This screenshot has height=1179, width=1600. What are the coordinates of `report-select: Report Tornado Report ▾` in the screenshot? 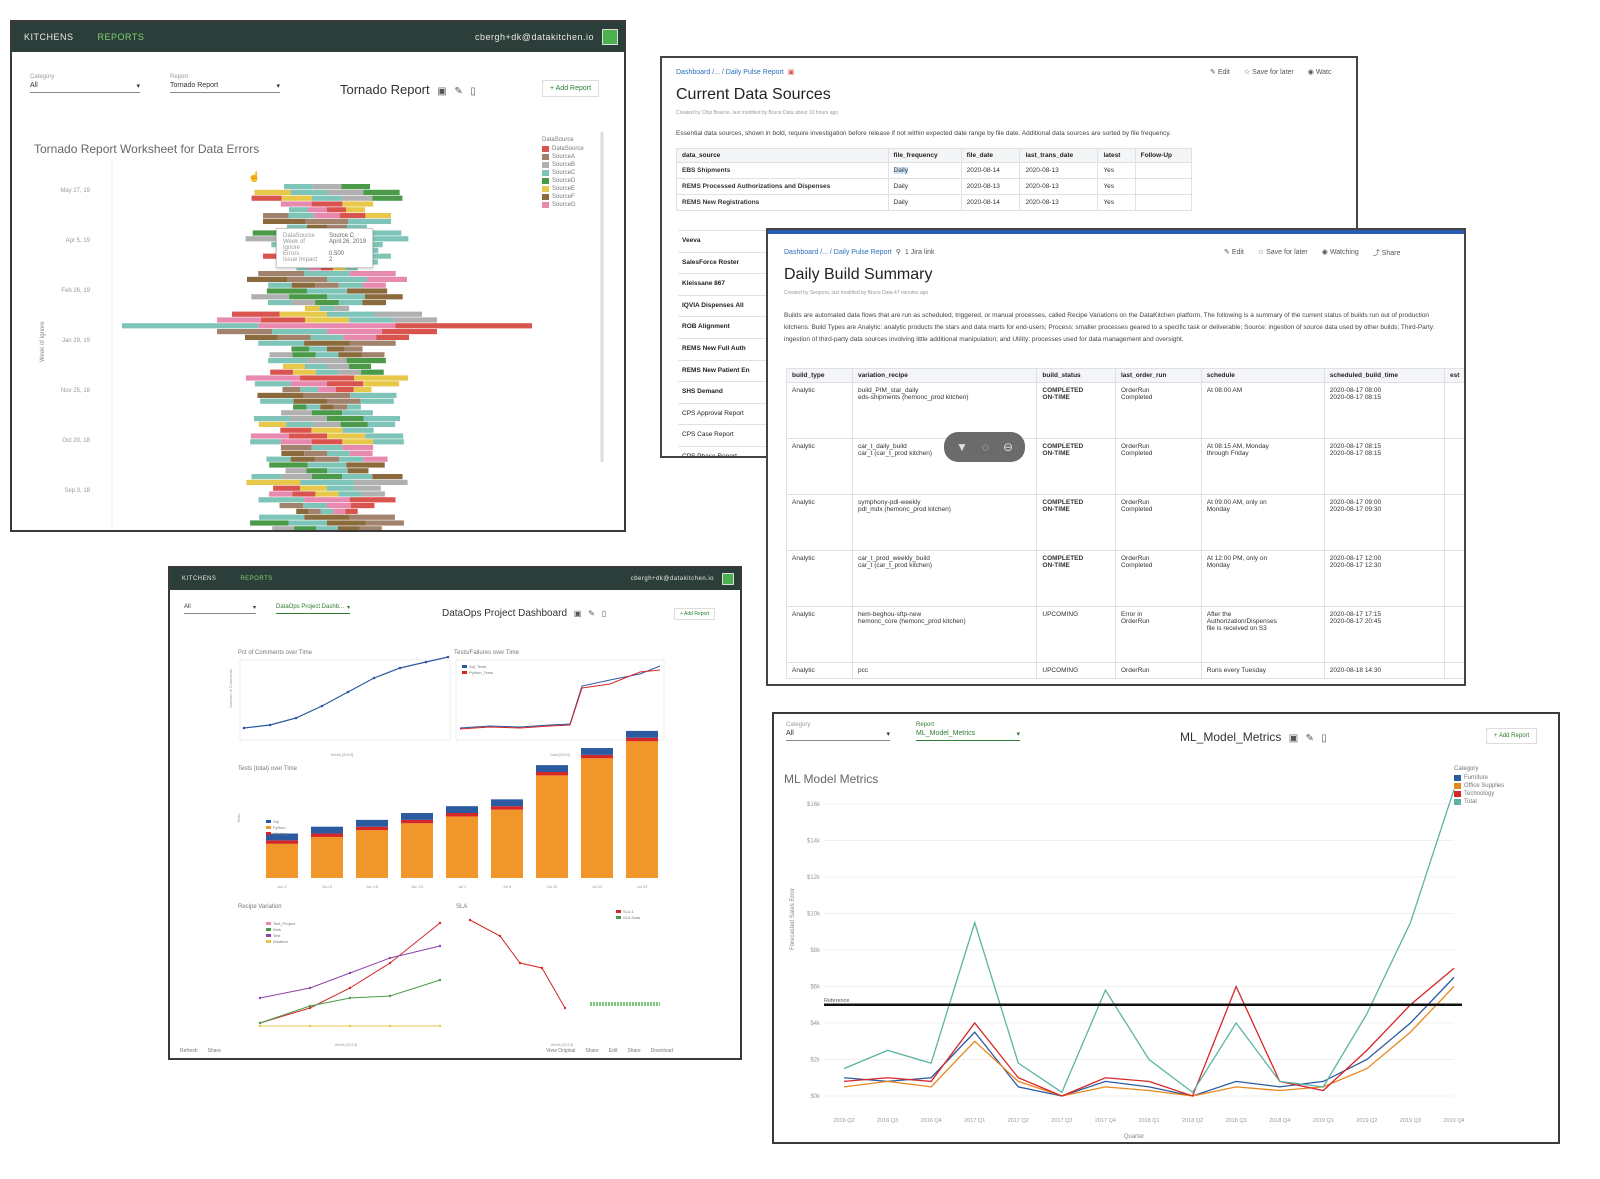 It's located at (225, 83).